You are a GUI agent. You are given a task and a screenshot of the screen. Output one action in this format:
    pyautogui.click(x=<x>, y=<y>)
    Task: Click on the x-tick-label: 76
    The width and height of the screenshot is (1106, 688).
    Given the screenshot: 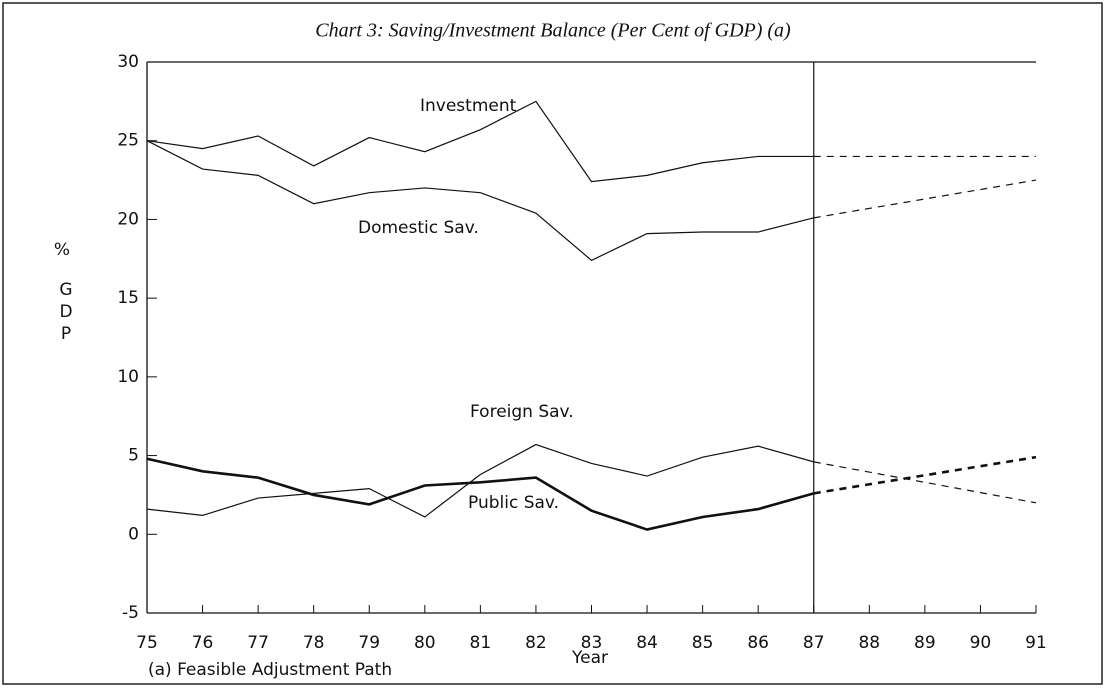 What is the action you would take?
    pyautogui.click(x=203, y=643)
    